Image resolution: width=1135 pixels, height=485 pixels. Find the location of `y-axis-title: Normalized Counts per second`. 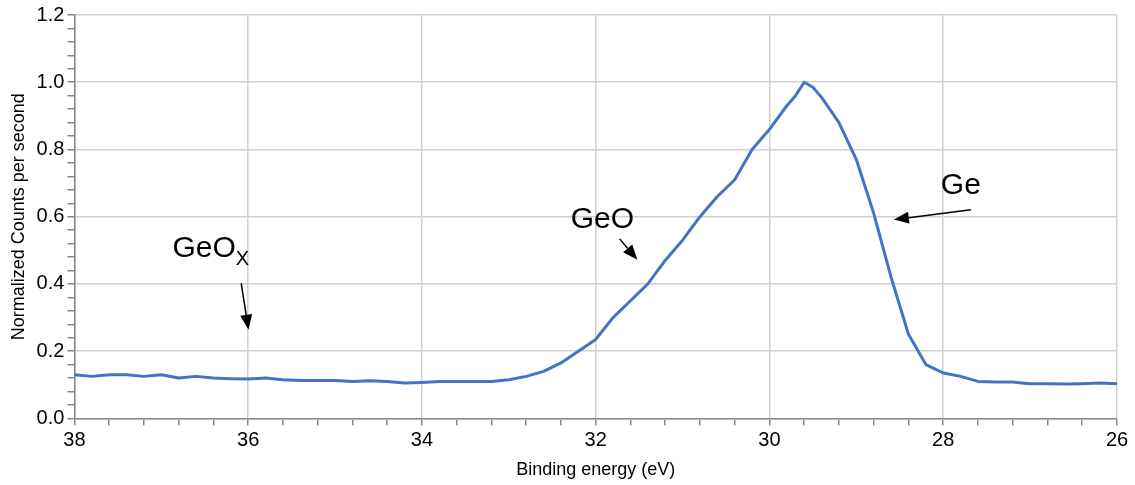

y-axis-title: Normalized Counts per second is located at coordinates (17, 217).